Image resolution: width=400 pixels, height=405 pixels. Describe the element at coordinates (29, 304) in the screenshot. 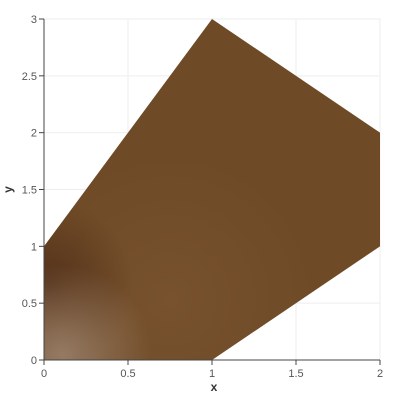

I see `y-tick-label: 0.5` at that location.